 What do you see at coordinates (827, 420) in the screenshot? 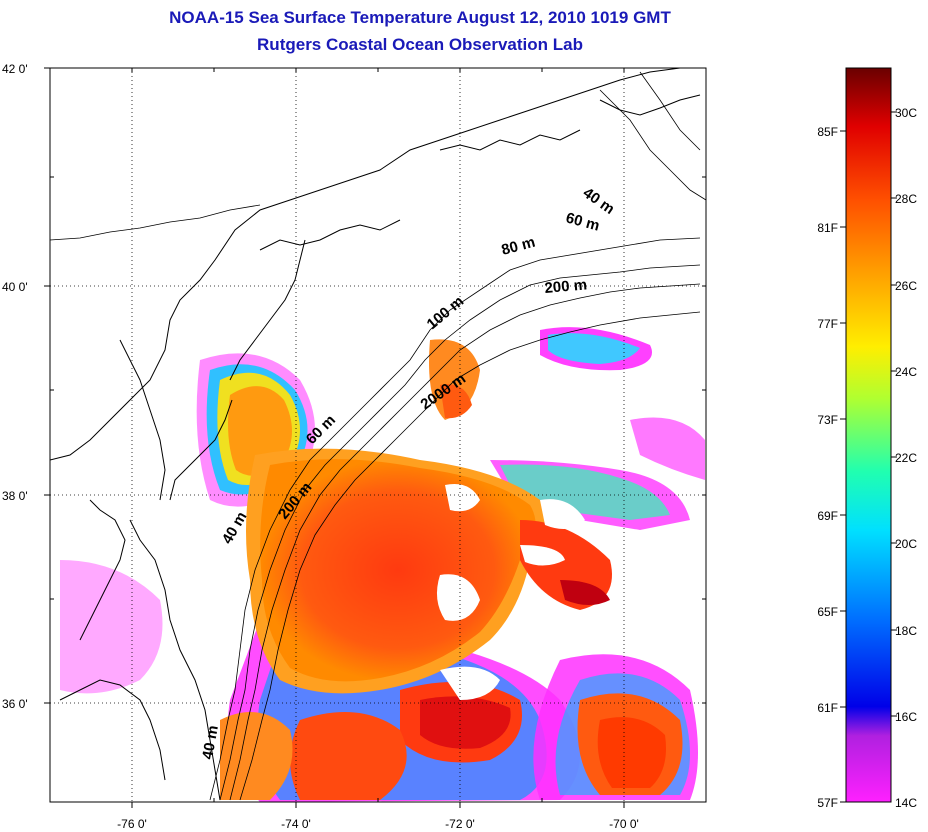
I see `fahrenheit-label: 73F` at bounding box center [827, 420].